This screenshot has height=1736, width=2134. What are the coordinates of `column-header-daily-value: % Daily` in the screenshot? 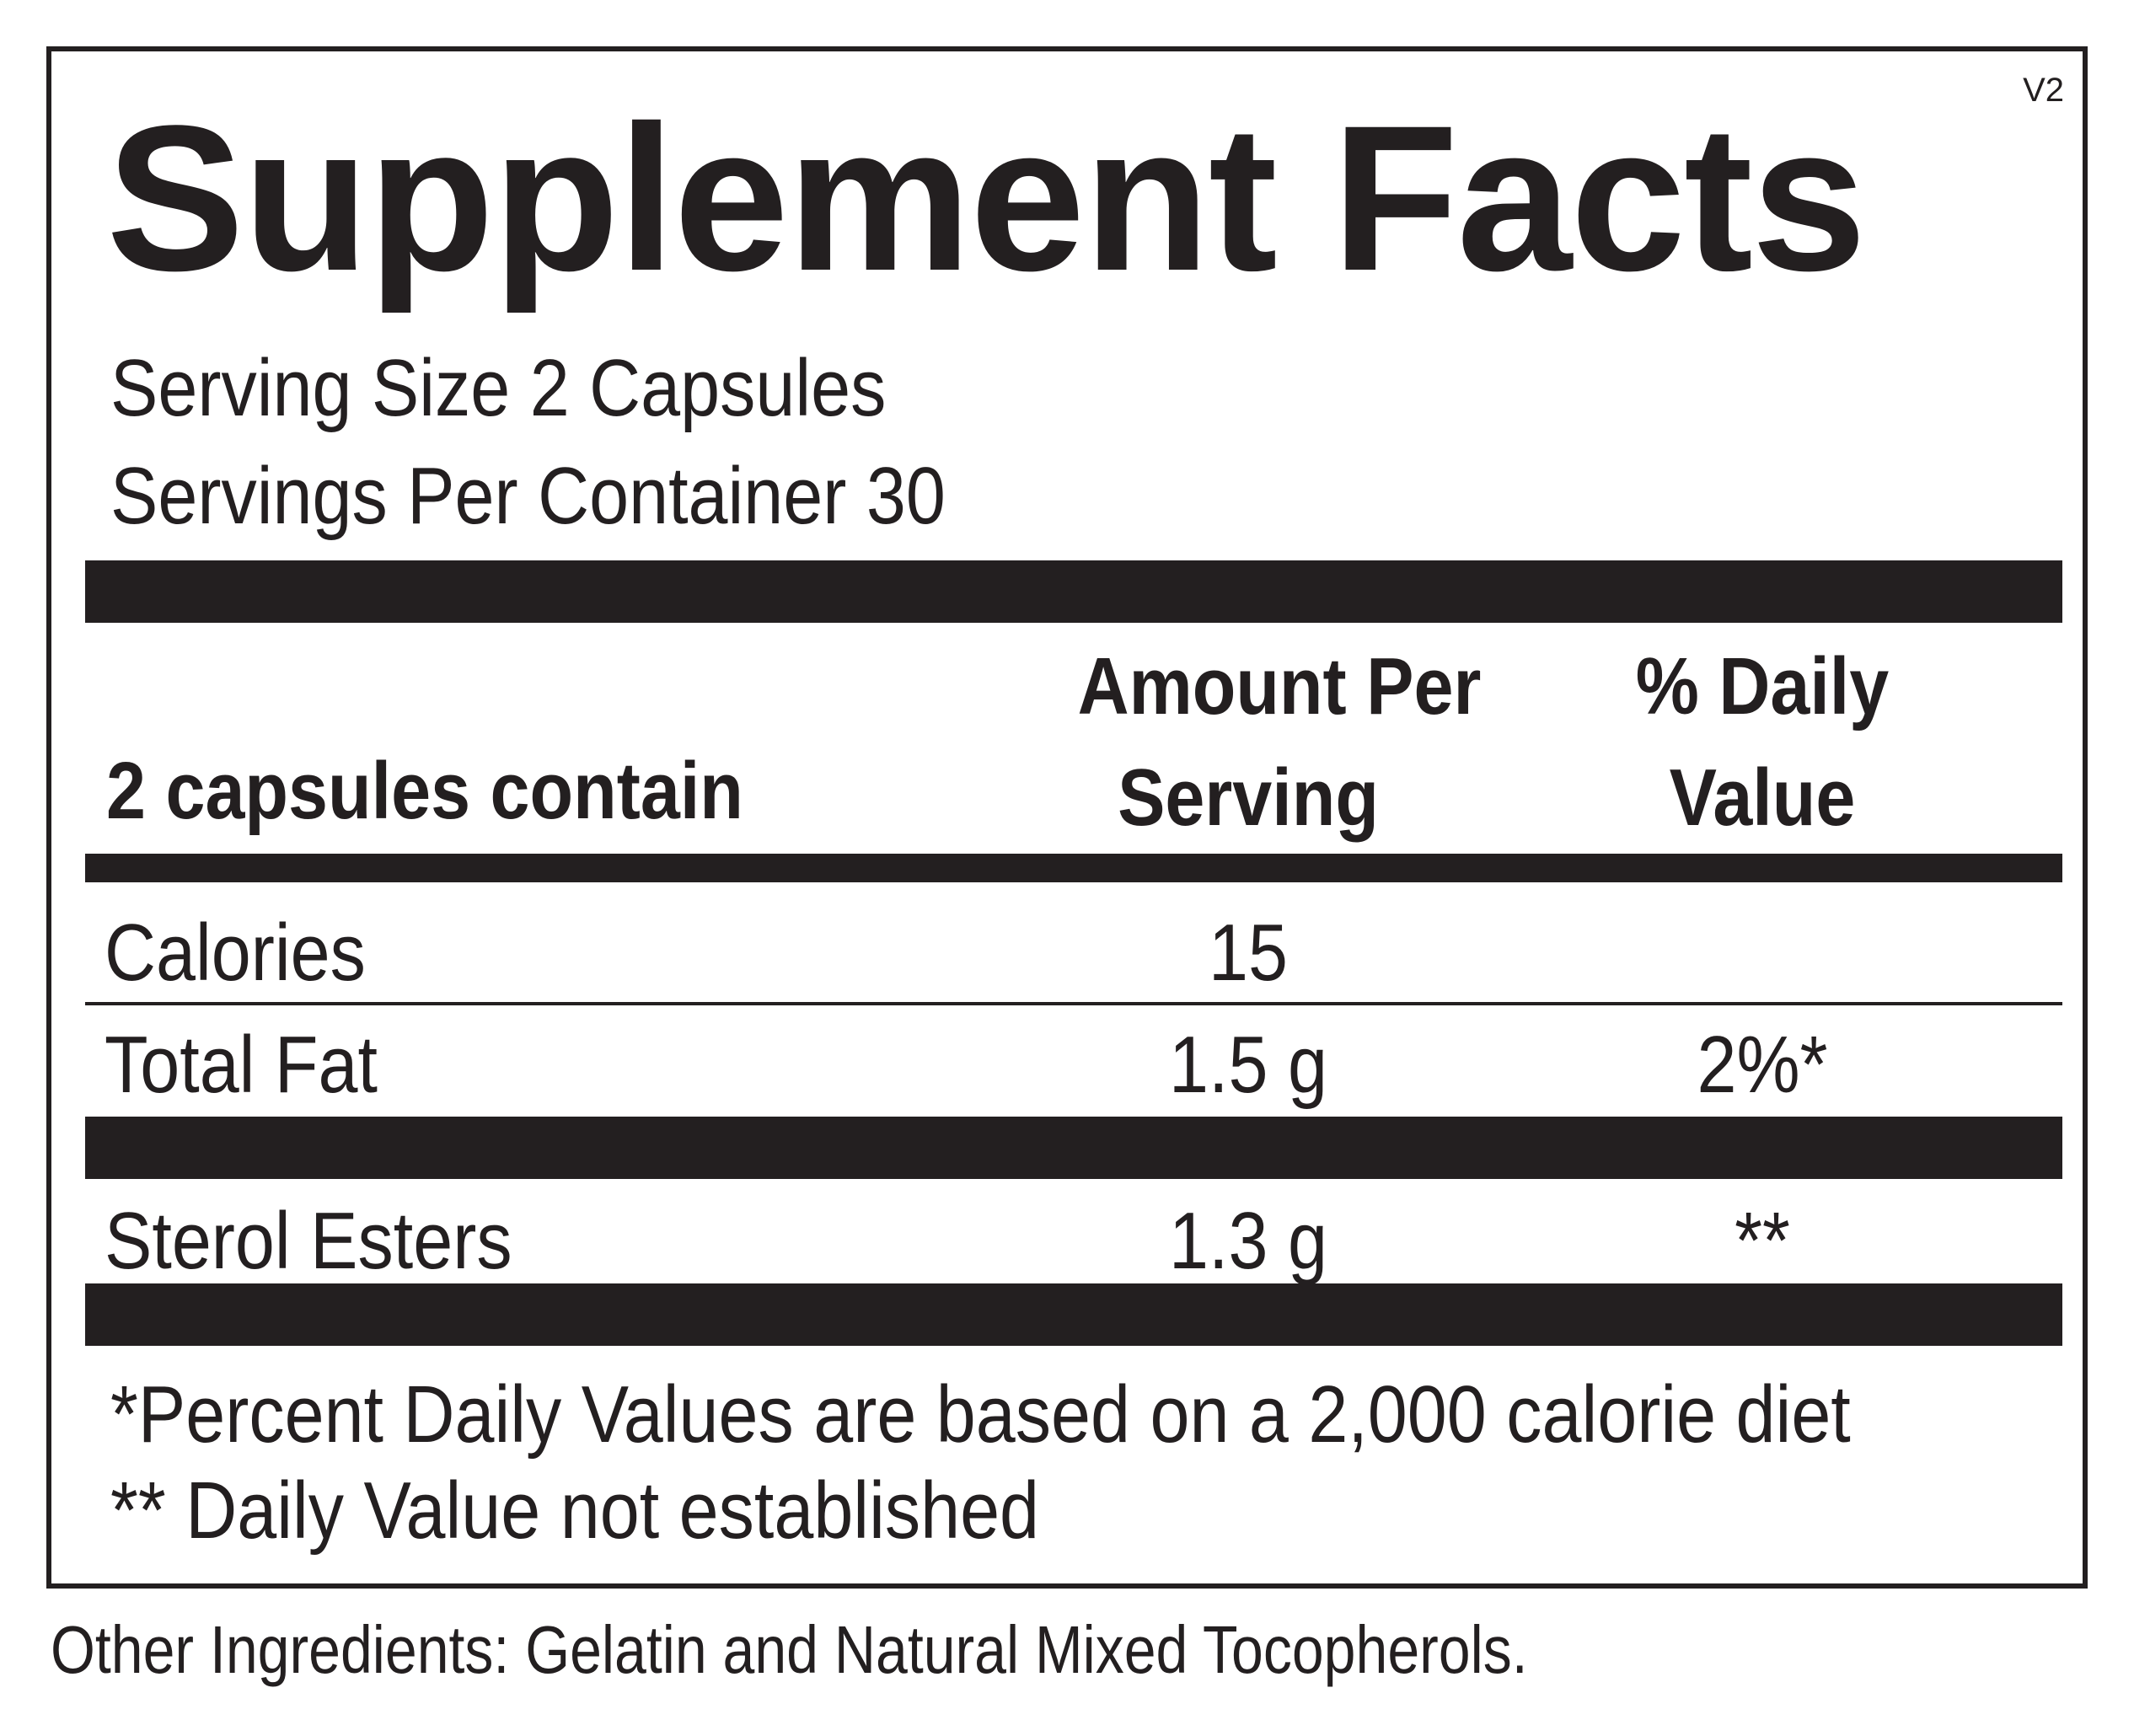 It's located at (1762, 686).